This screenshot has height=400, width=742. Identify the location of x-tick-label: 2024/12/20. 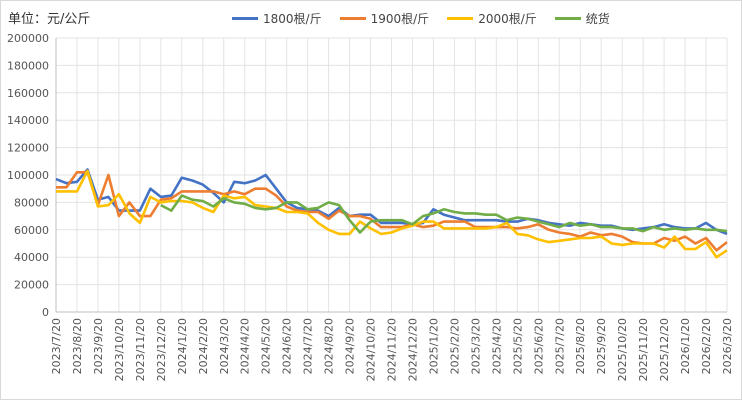
(412, 349).